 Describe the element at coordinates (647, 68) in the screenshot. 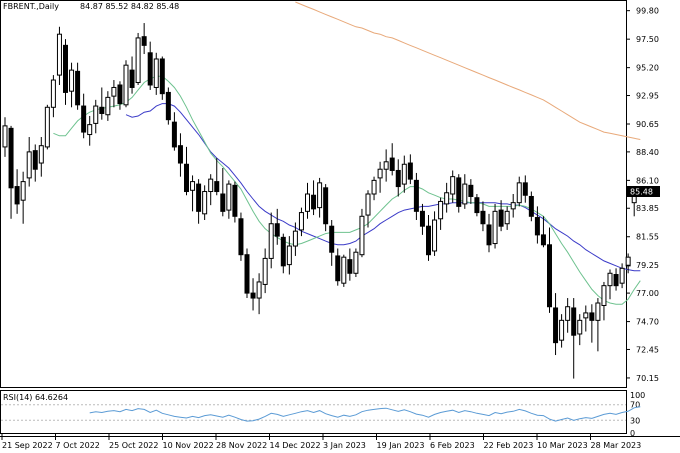

I see `price-tick-label: 95.20` at that location.